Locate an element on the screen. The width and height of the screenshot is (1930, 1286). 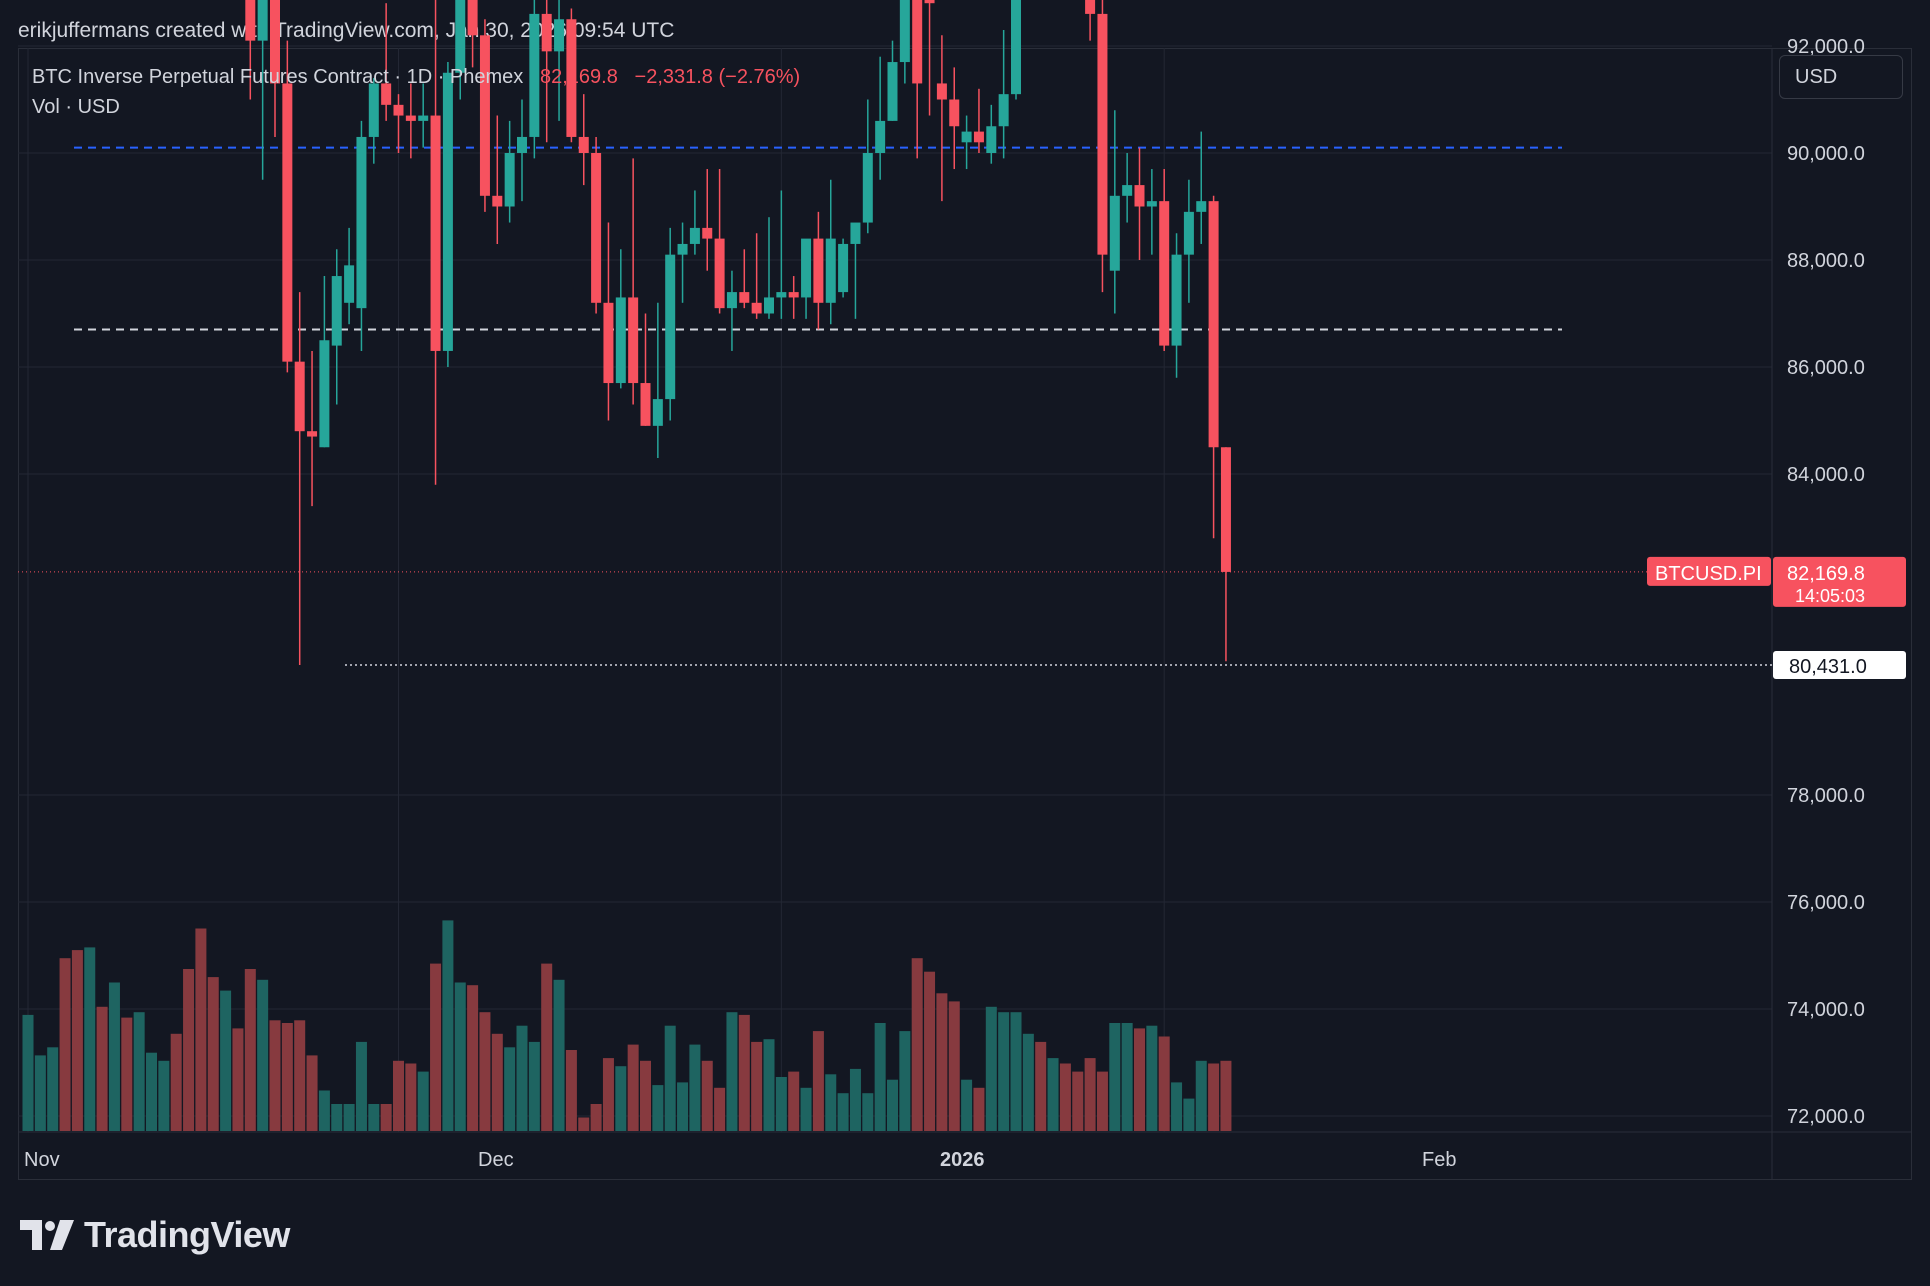
price-change: −2,331.8 (−2.76%) is located at coordinates (717, 77).